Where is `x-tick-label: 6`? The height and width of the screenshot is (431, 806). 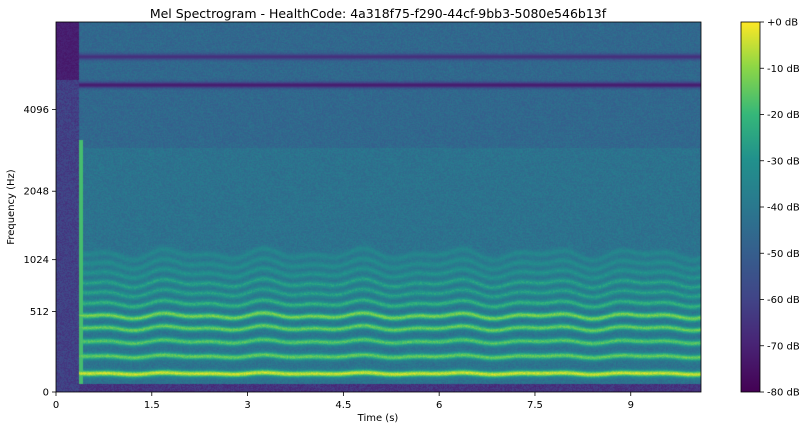
x-tick-label: 6 is located at coordinates (439, 405).